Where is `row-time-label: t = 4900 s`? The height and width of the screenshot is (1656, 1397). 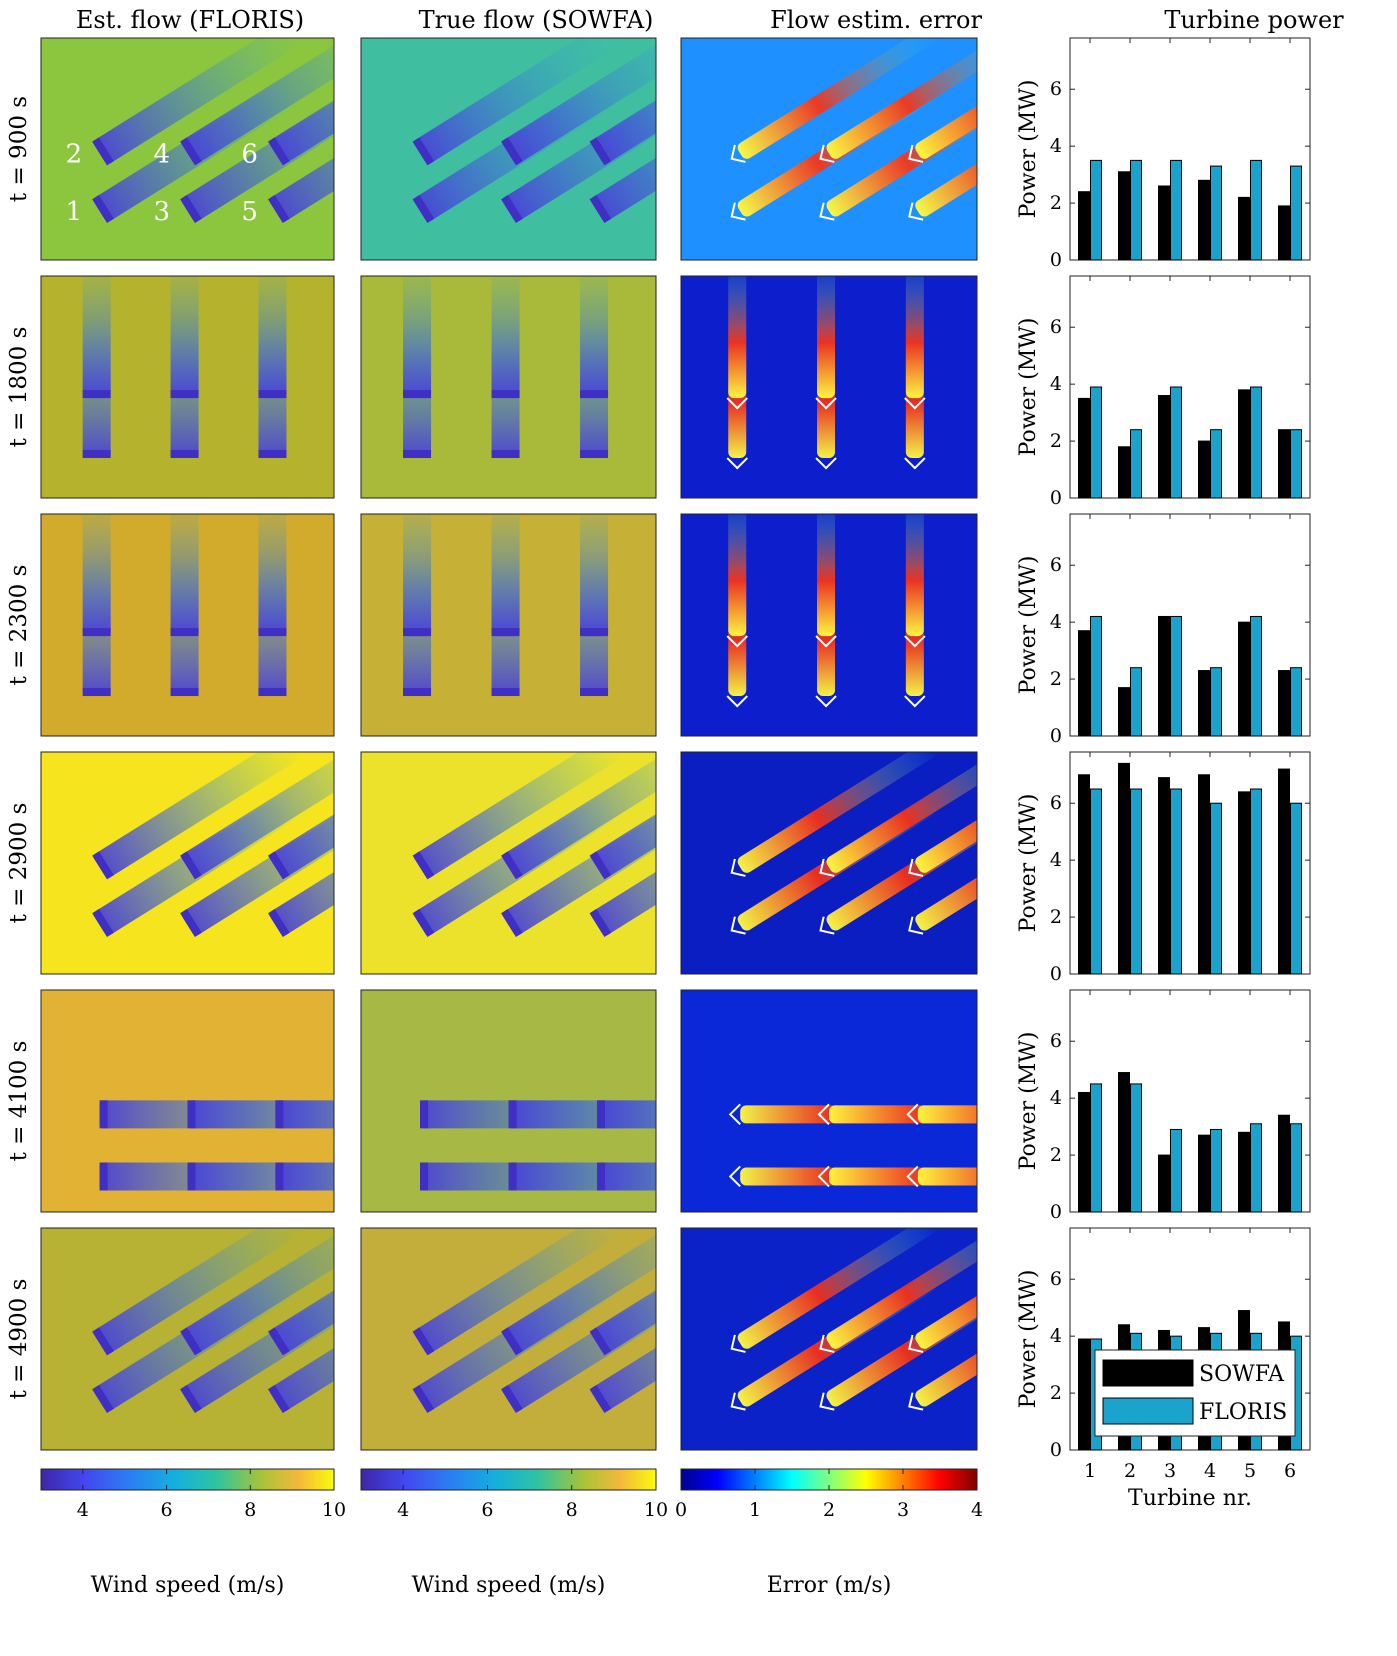 row-time-label: t = 4900 s is located at coordinates (19, 1339).